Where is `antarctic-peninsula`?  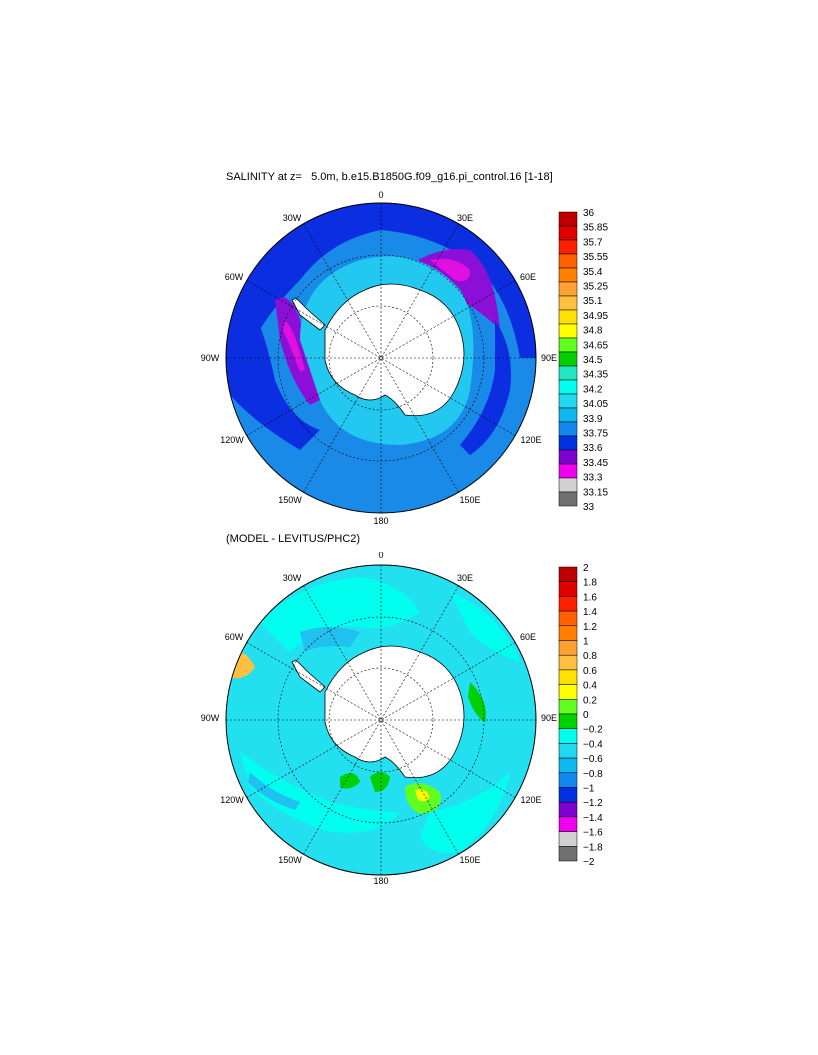
antarctic-peninsula is located at coordinates (308, 314).